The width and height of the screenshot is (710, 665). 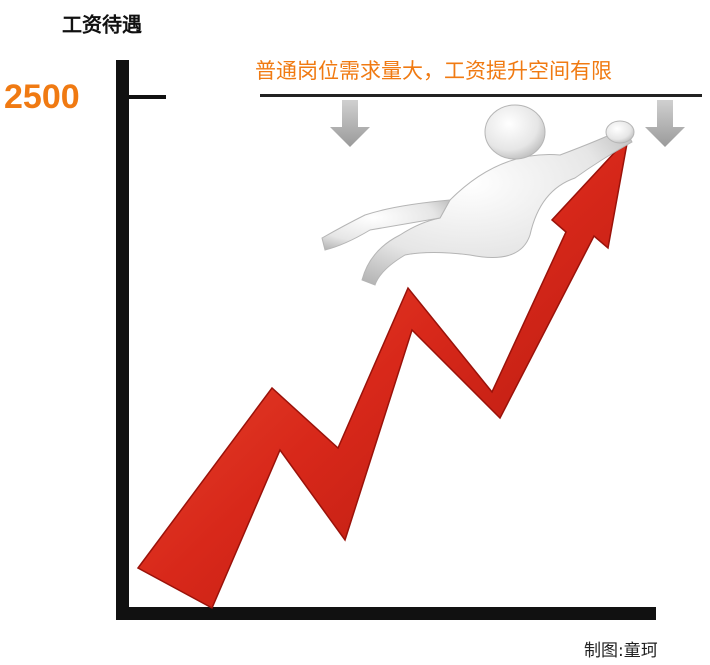 What do you see at coordinates (481, 95) in the screenshot?
I see `limit-line` at bounding box center [481, 95].